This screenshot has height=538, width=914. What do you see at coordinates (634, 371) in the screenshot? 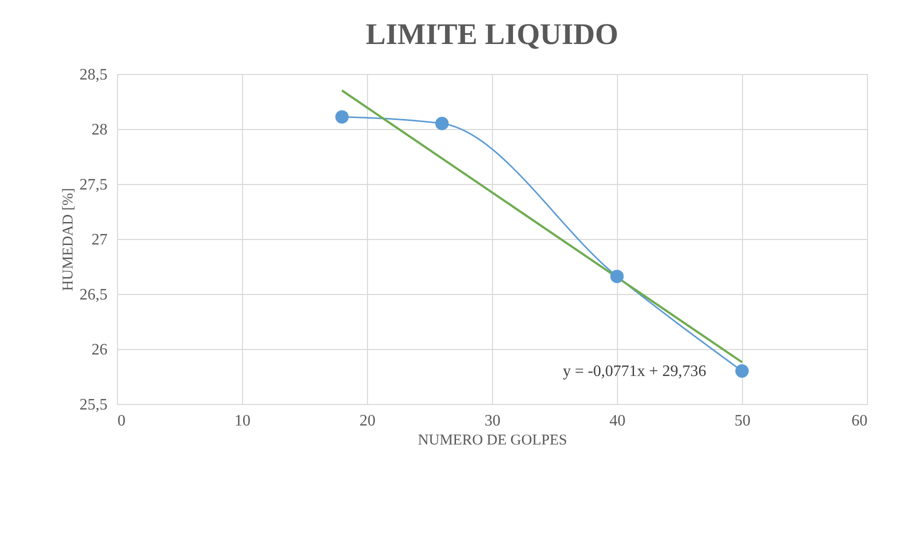
I see `annotation: y = -0,0771x + 29,736` at bounding box center [634, 371].